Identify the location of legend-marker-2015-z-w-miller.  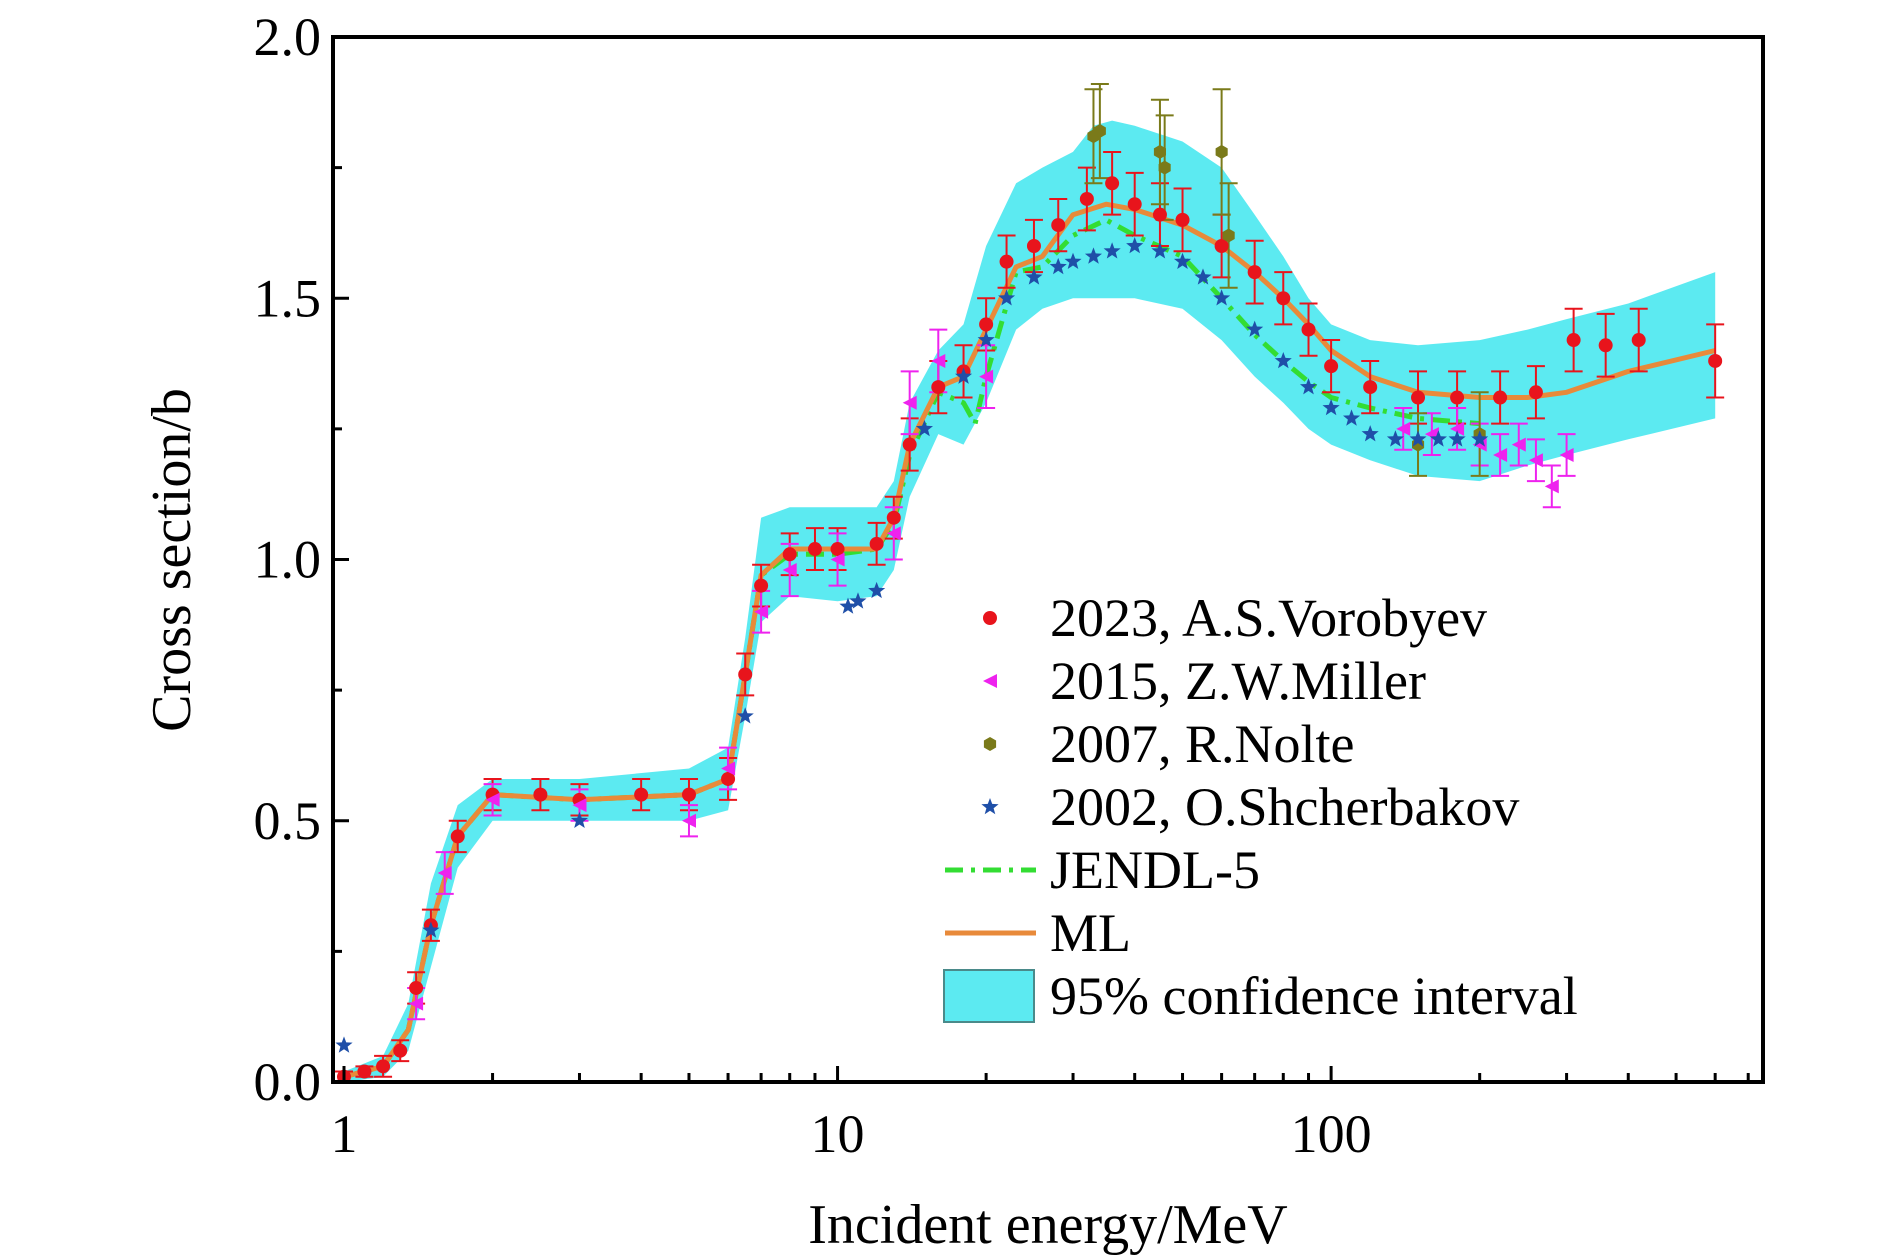
(990, 681).